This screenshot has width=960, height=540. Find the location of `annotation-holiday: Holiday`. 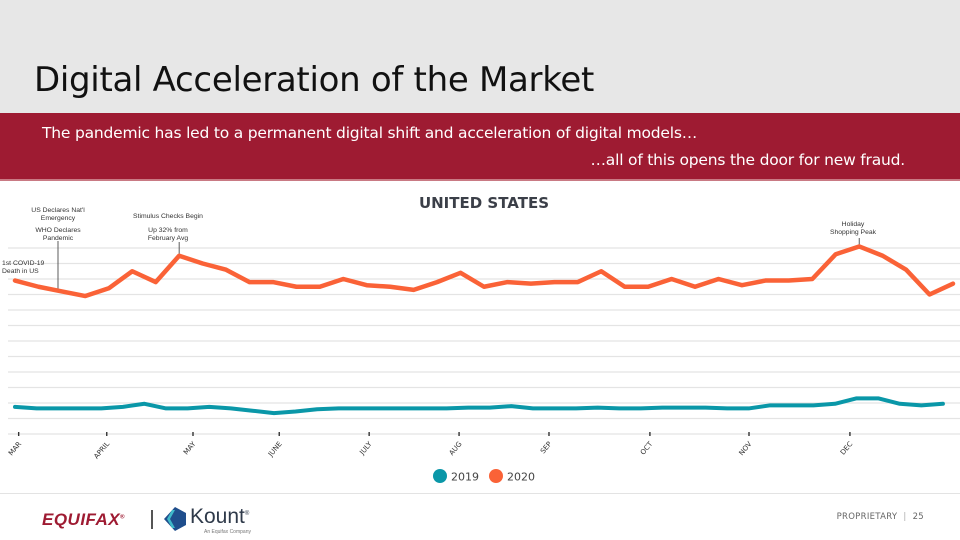

annotation-holiday: Holiday is located at coordinates (853, 224).